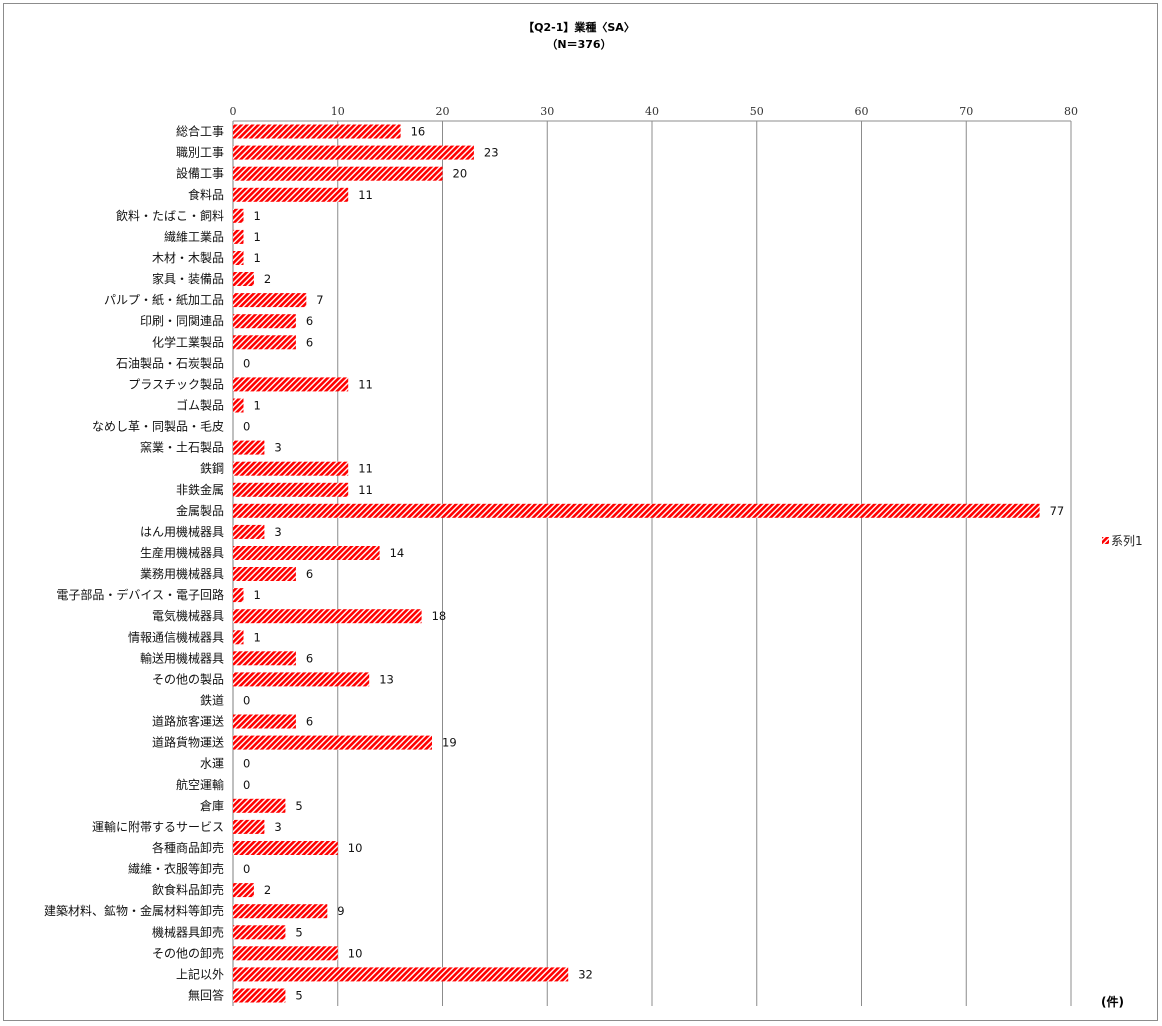 Image resolution: width=1162 pixels, height=1026 pixels. I want to click on data-label: 13, so click(386, 679).